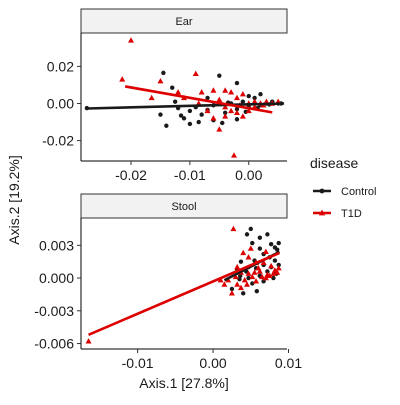  Describe the element at coordinates (185, 106) in the screenshot. I see `fit-line-control` at that location.